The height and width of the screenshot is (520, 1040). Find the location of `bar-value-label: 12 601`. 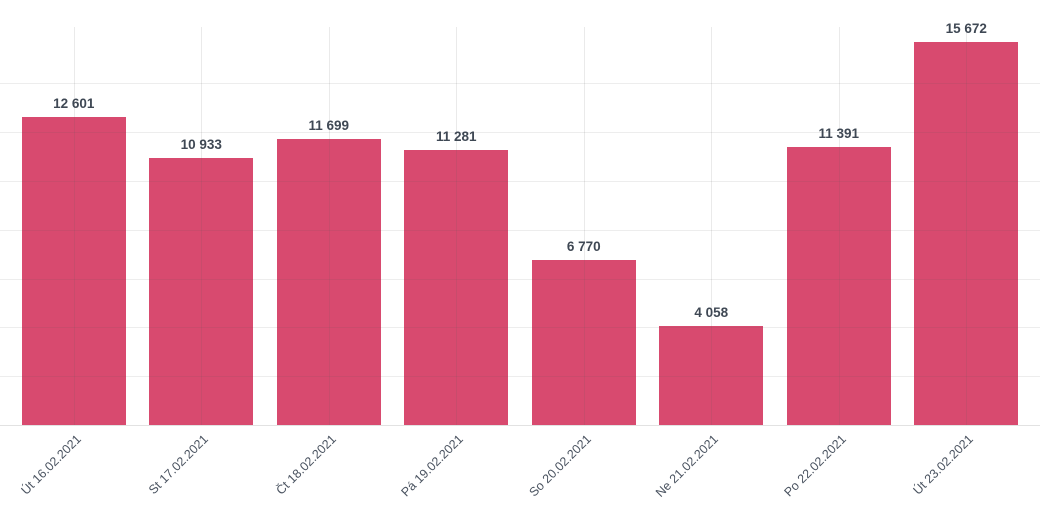

bar-value-label: 12 601 is located at coordinates (74, 104).